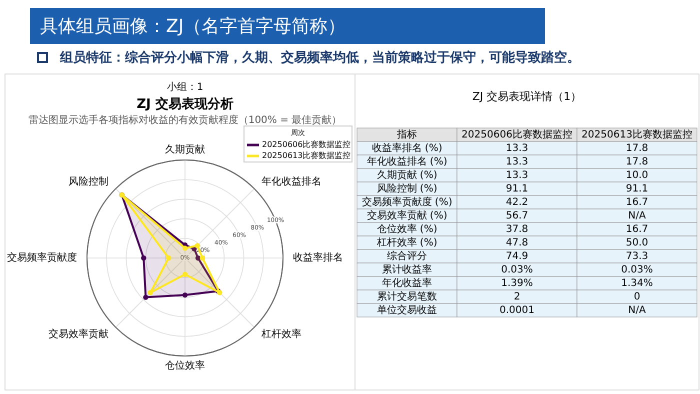  I want to click on category-label: 单位交易收益, so click(407, 310).